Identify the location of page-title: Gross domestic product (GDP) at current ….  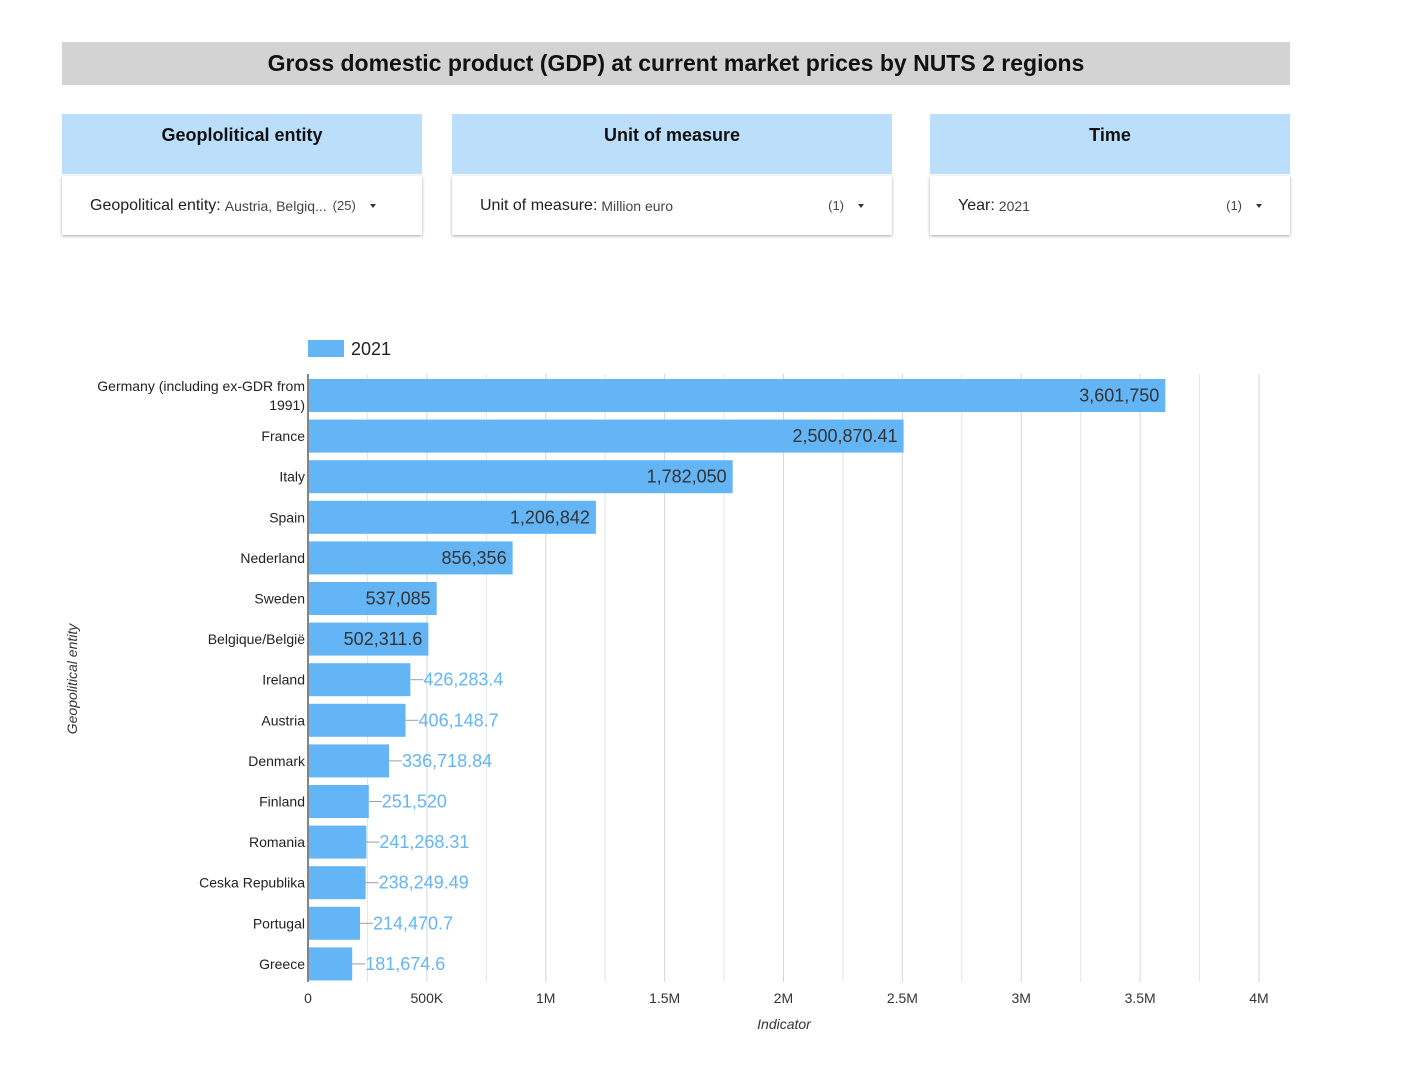
(676, 63).